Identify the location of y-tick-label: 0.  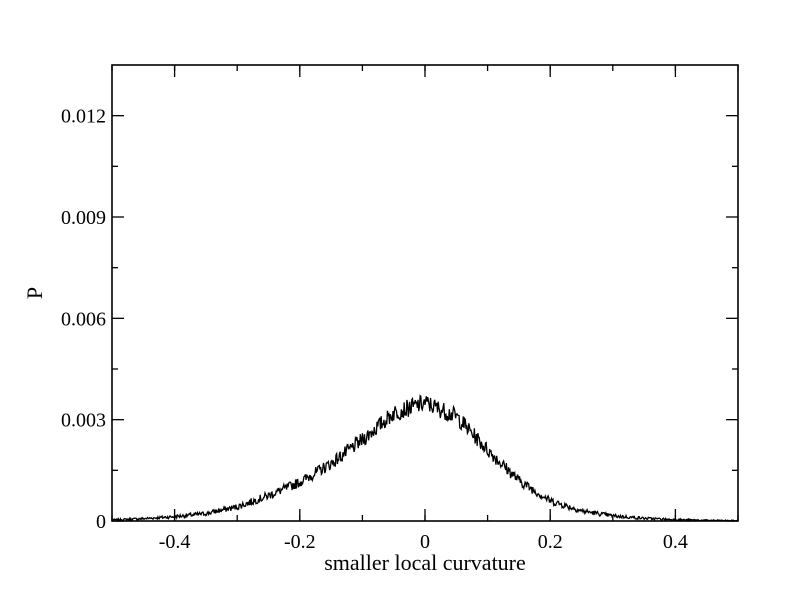
(101, 522).